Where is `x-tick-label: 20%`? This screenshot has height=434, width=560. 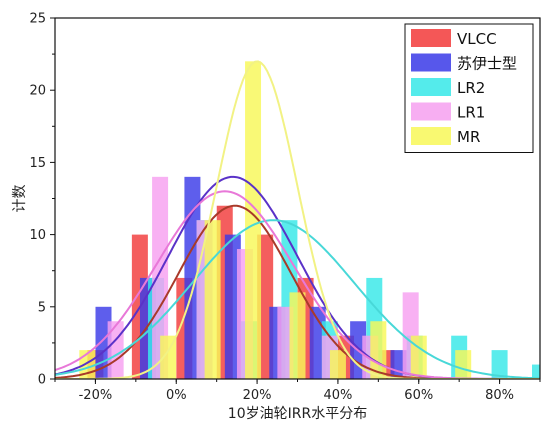
x-tick-label: 20% is located at coordinates (257, 395).